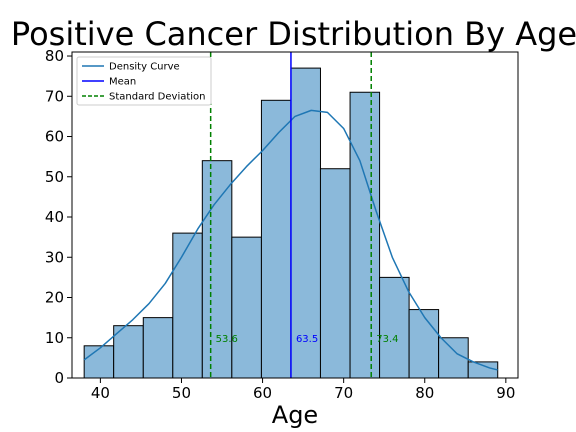 This screenshot has width=576, height=432. What do you see at coordinates (505, 393) in the screenshot?
I see `x-tick-label-5: 90` at bounding box center [505, 393].